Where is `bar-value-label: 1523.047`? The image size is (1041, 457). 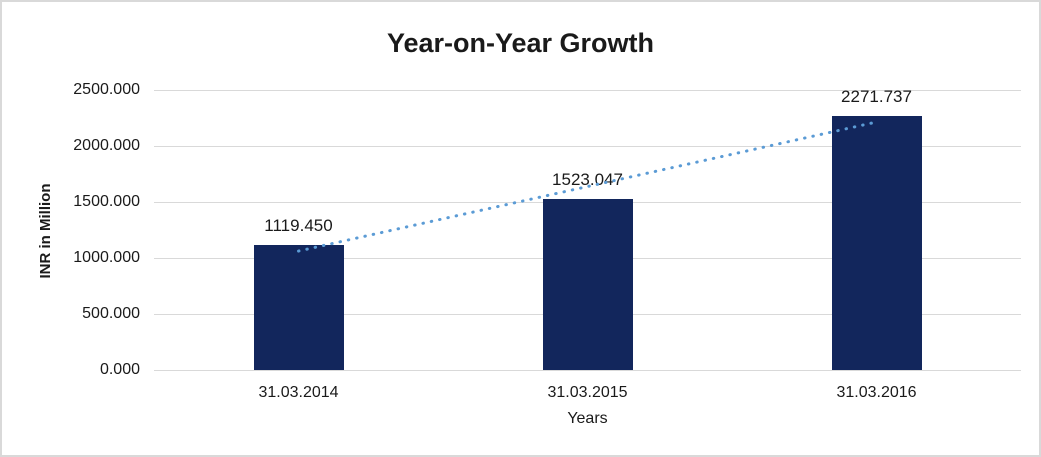 bar-value-label: 1523.047 is located at coordinates (587, 180).